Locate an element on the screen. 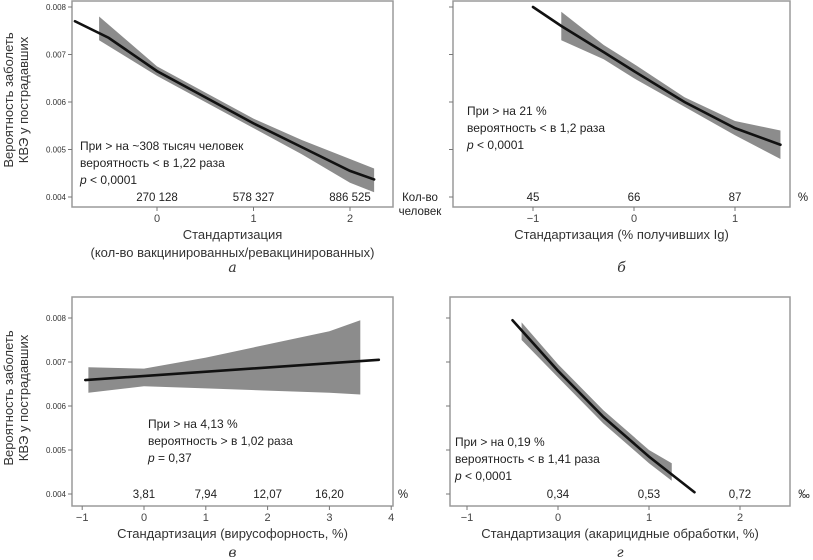  secondary-tick-label: 12,07 is located at coordinates (267, 495).